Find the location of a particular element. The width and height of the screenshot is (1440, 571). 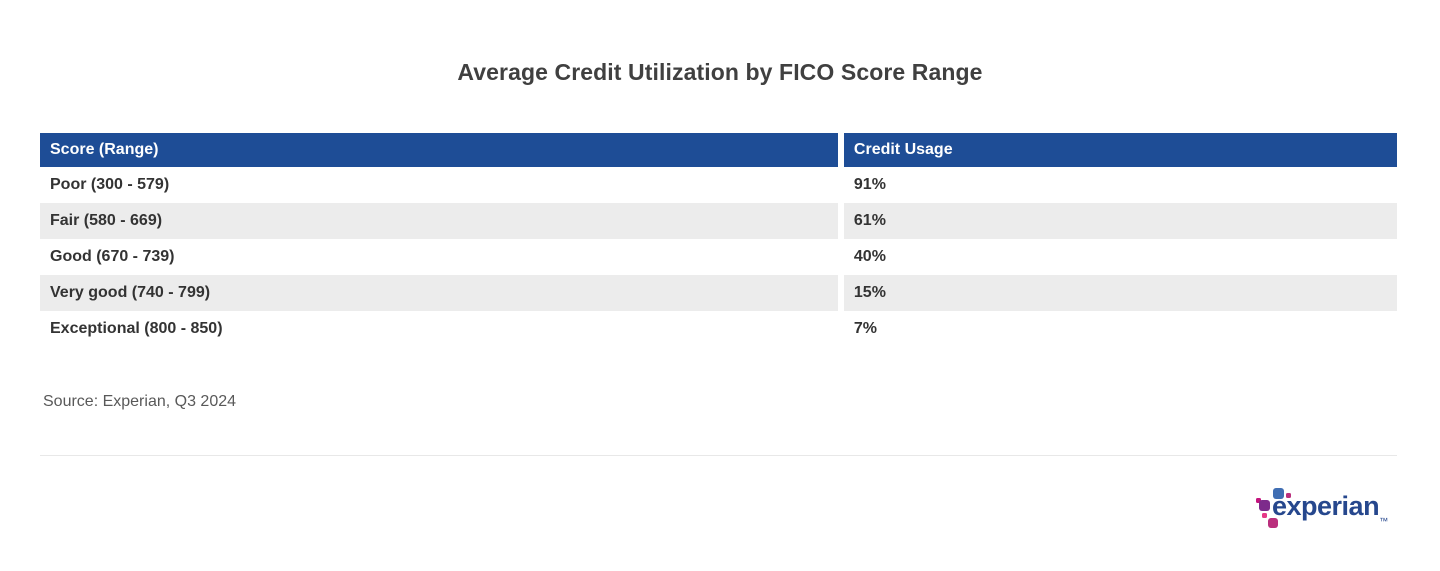

credit-usage-cell: 40% is located at coordinates (1117, 257).